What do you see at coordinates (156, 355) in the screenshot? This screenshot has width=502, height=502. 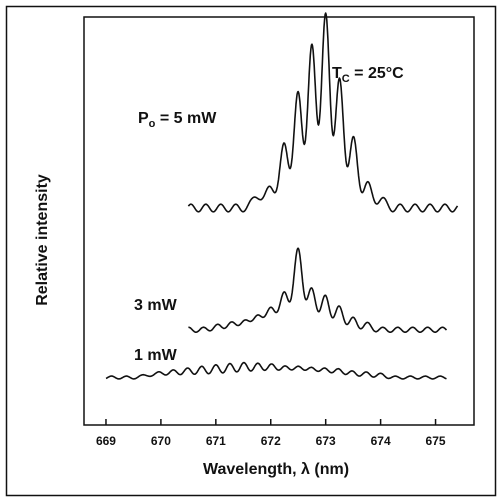 I see `series-label-1mw: 1 mW` at bounding box center [156, 355].